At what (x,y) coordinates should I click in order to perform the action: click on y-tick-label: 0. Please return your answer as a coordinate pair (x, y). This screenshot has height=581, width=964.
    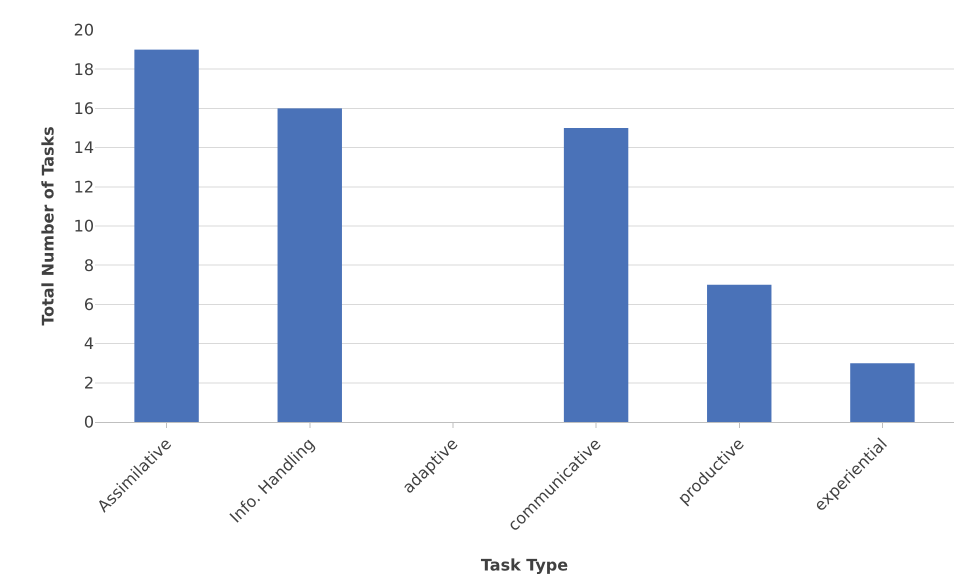
    Looking at the image, I should click on (89, 422).